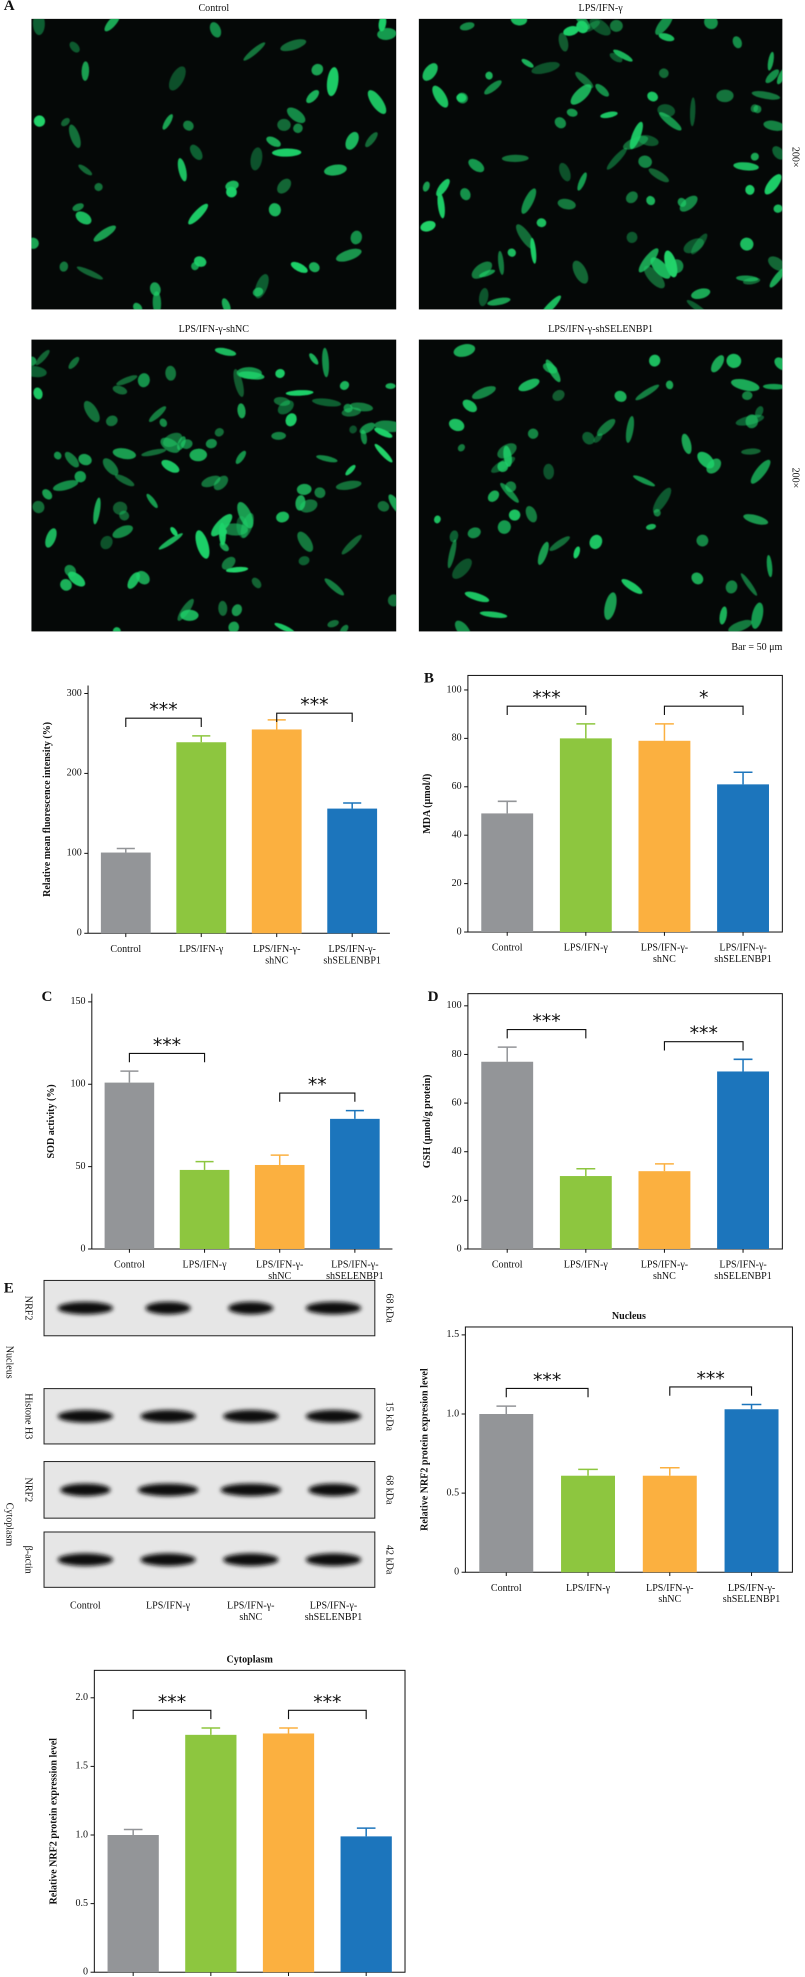  What do you see at coordinates (752, 1599) in the screenshot?
I see `x-tick-label: shSELENBP1` at bounding box center [752, 1599].